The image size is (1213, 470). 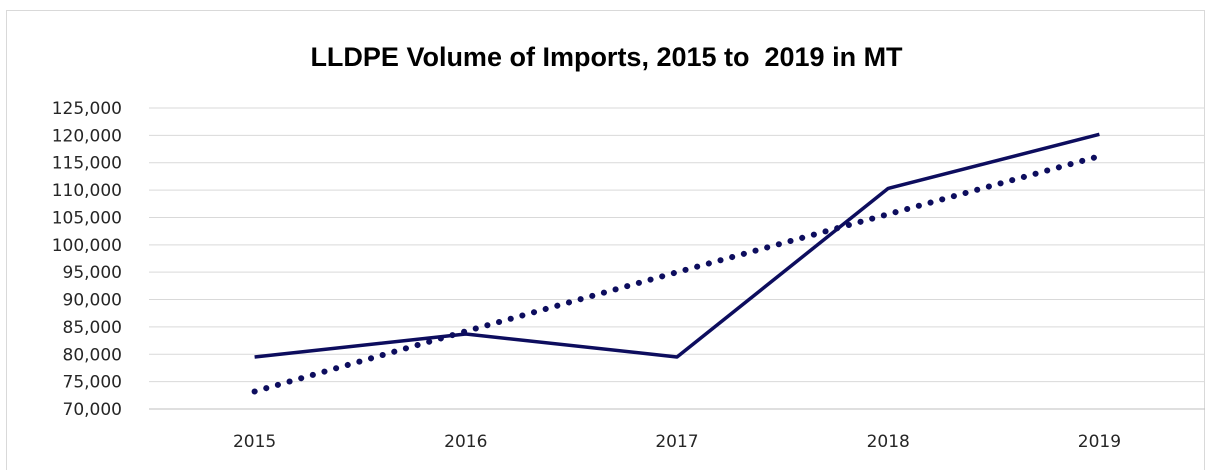 I want to click on y-tick-label: 80,000, so click(x=92, y=355).